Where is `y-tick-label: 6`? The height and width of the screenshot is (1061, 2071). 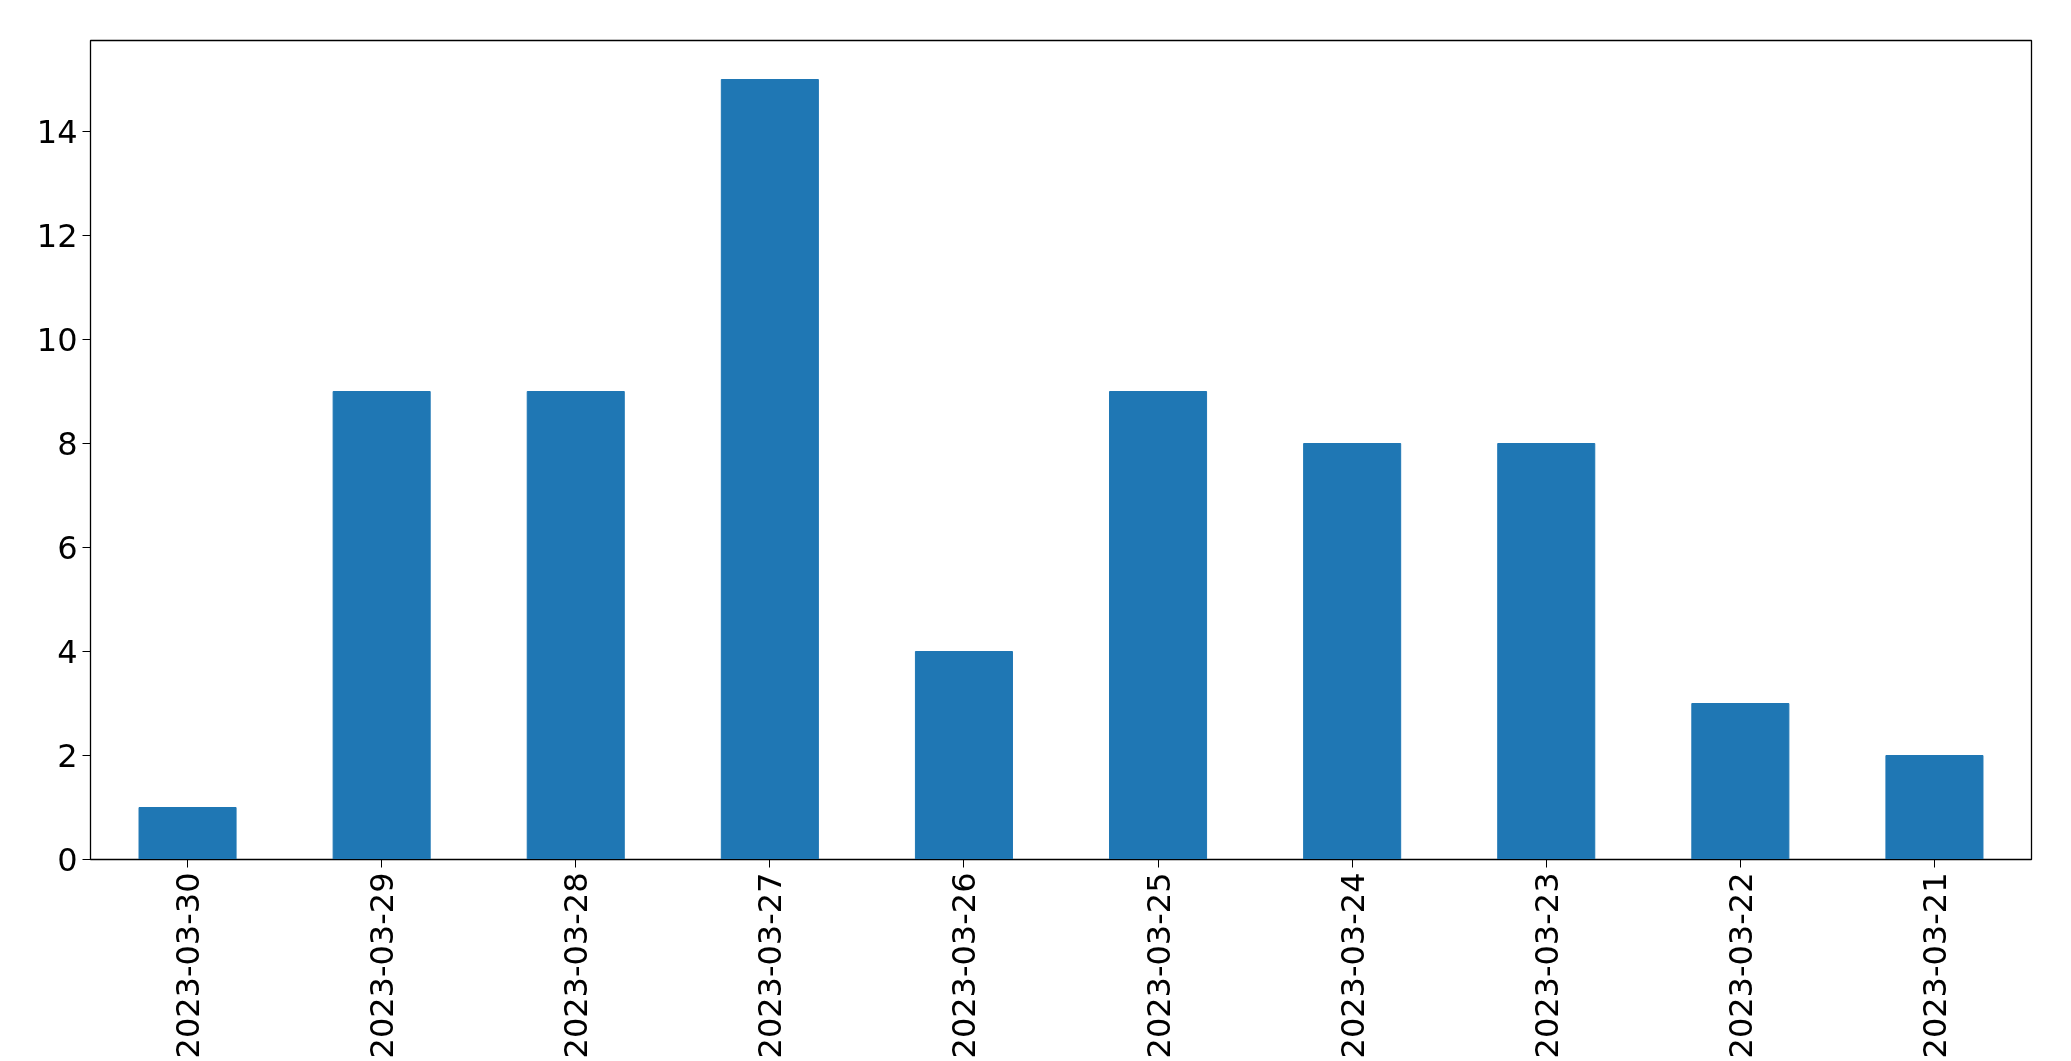
y-tick-label: 6 is located at coordinates (67, 548).